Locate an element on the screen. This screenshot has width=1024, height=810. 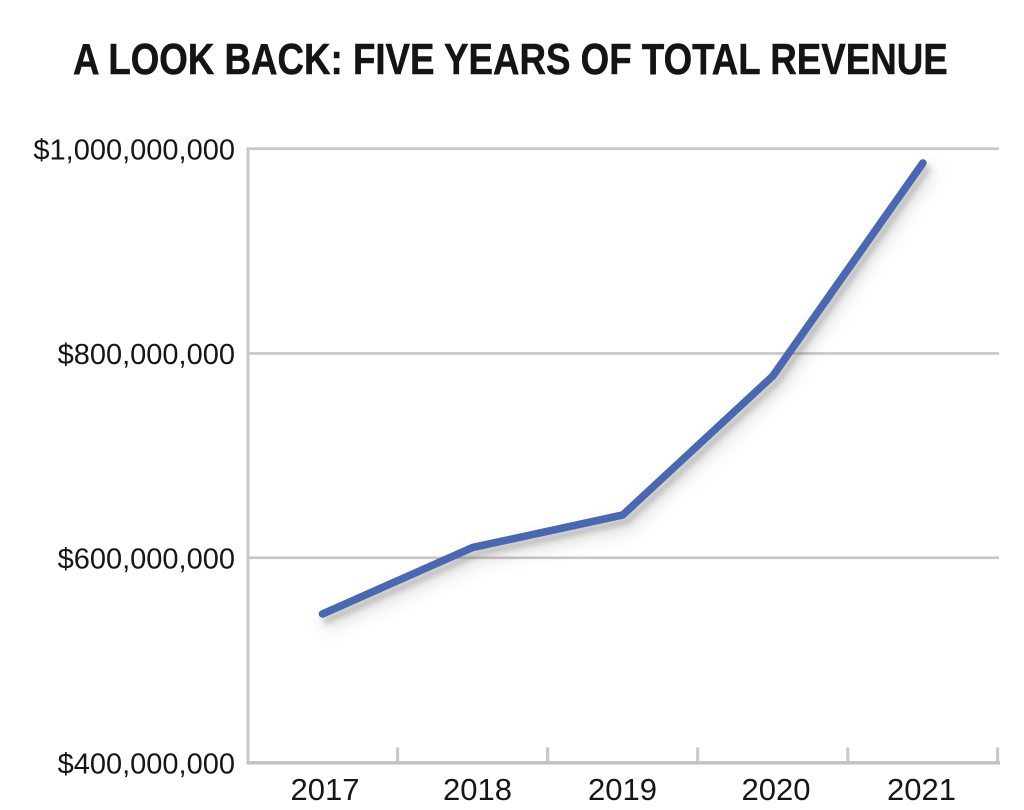
svg-text: 2018 is located at coordinates (477, 789).